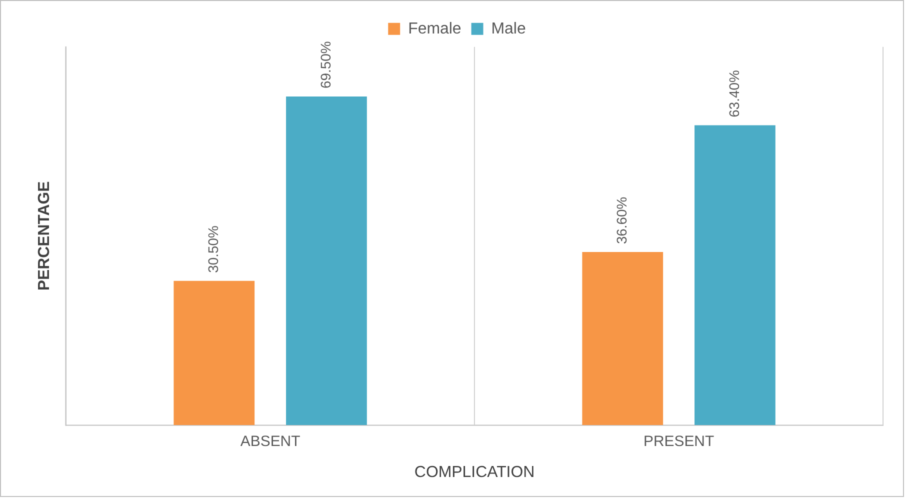 This screenshot has height=499, width=906. I want to click on data-label: 63.40%, so click(734, 94).